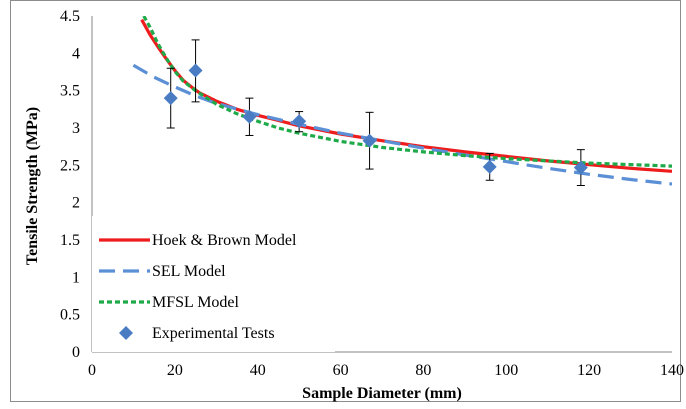 This screenshot has height=409, width=686. What do you see at coordinates (76, 203) in the screenshot?
I see `y-tick-label: 2` at bounding box center [76, 203].